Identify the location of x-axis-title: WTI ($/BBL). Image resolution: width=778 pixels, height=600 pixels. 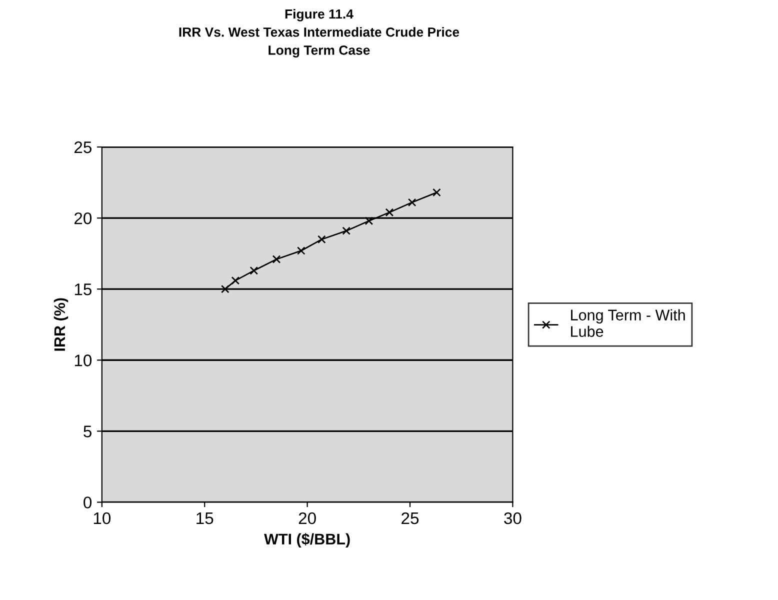
(307, 540).